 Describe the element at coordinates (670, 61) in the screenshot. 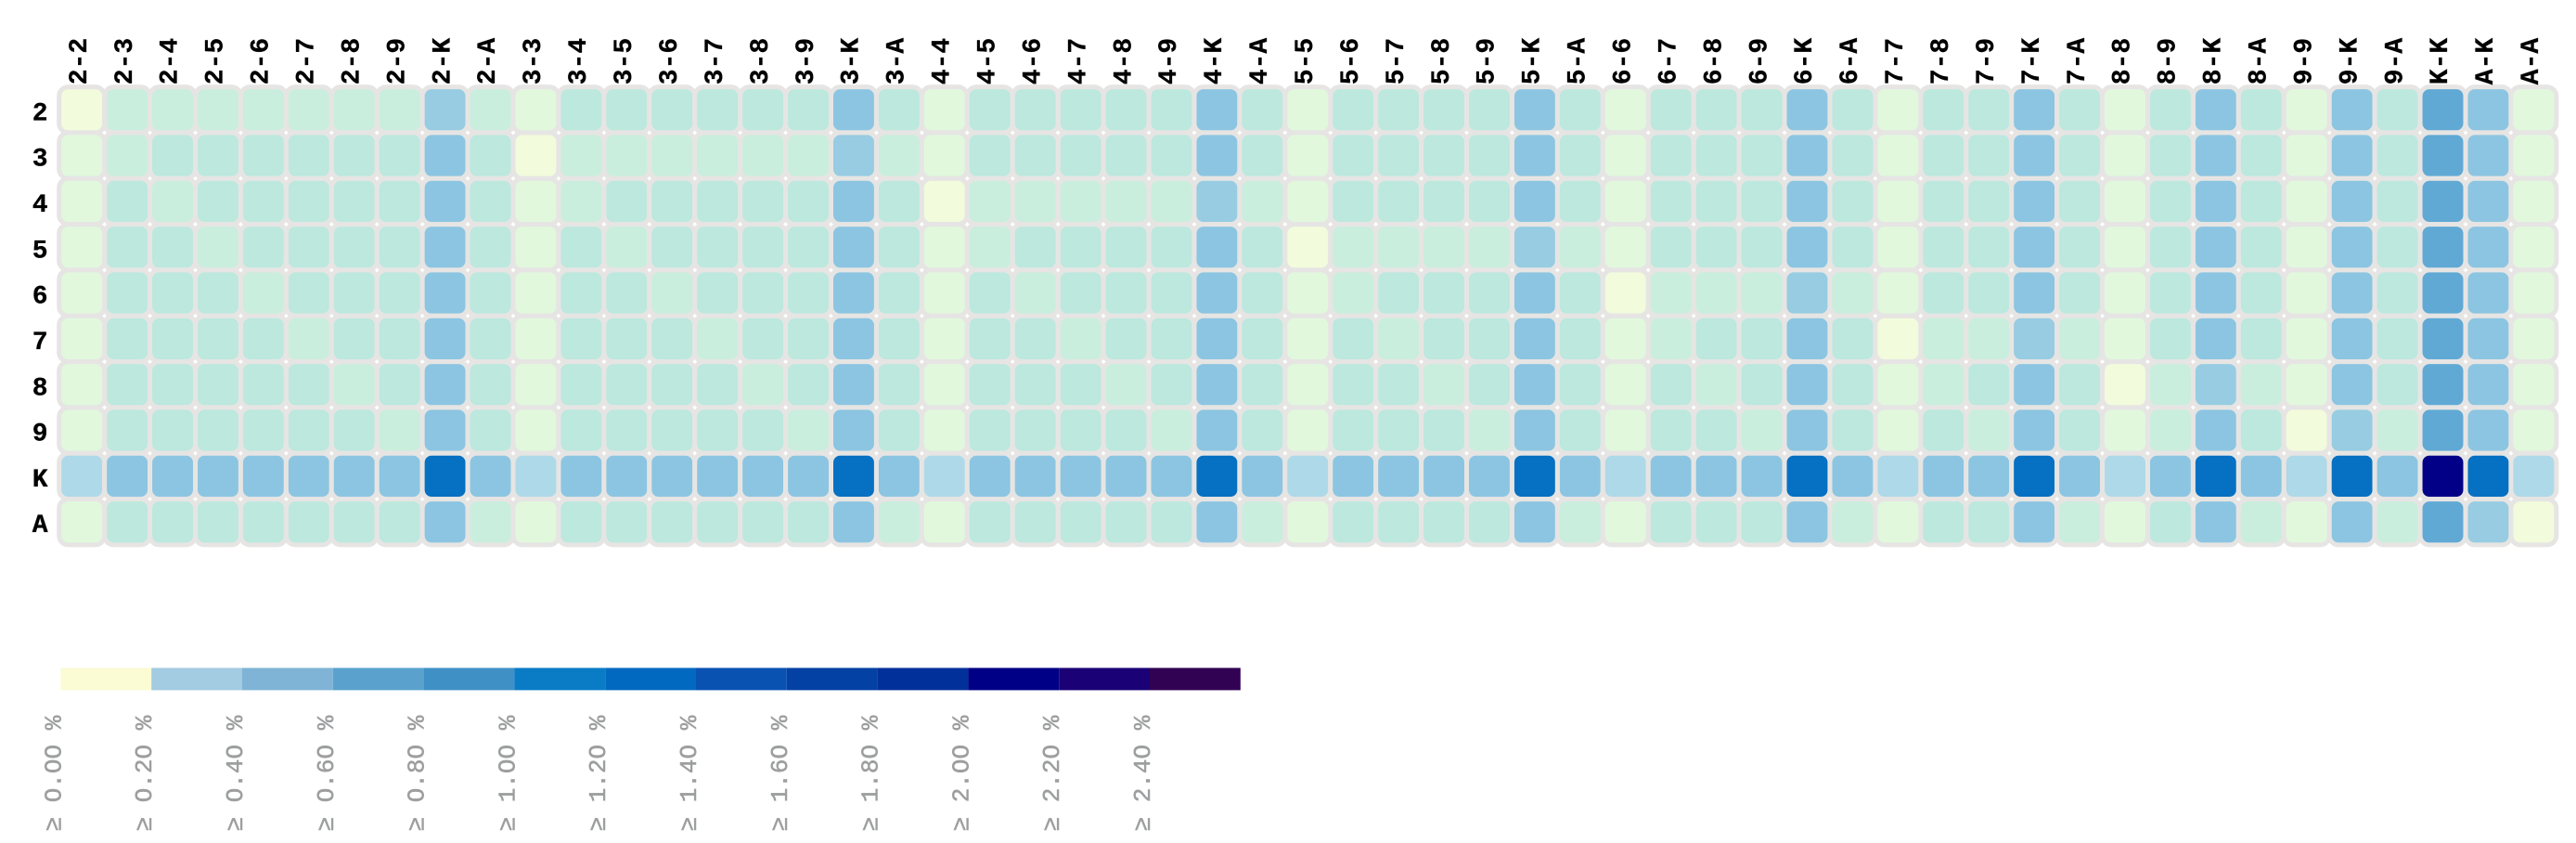

I see `svg-text: 3-6` at that location.